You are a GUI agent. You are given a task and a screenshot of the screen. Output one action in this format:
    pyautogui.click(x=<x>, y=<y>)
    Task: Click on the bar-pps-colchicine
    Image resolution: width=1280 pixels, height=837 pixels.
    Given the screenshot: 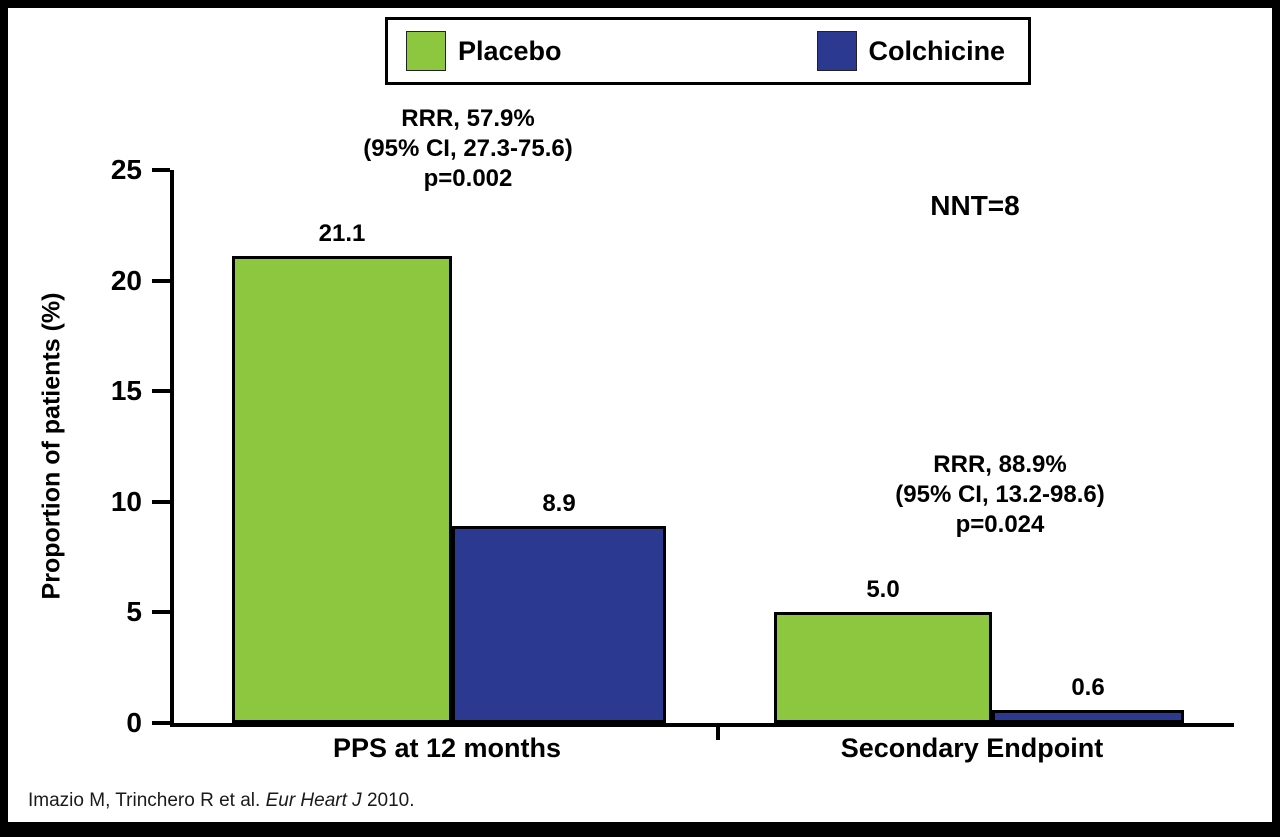 What is the action you would take?
    pyautogui.click(x=559, y=624)
    